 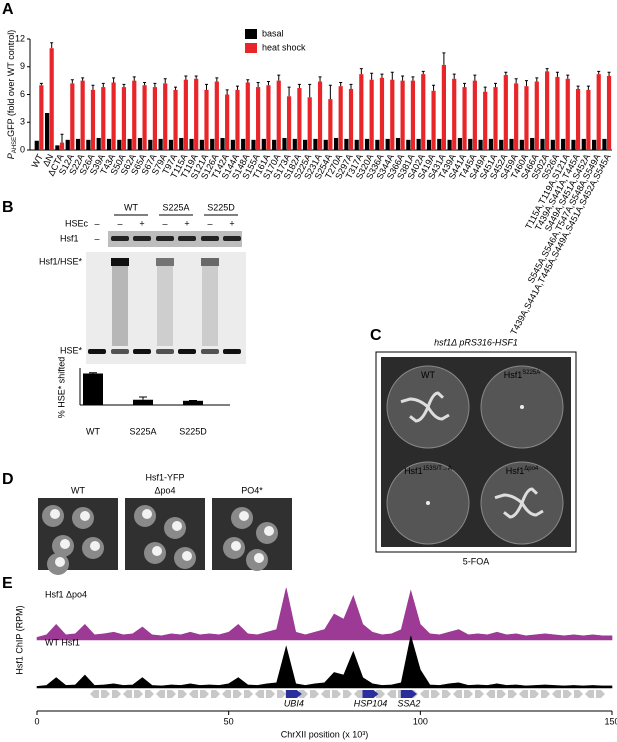 I want to click on sample-label: S225A, so click(x=175, y=207).